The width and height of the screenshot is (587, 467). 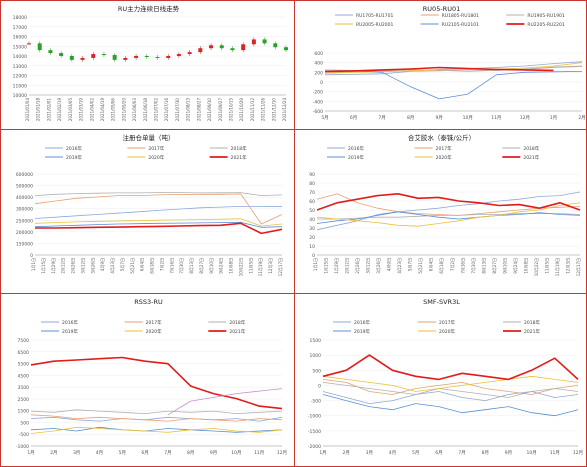 I want to click on x-tick-label: 3月26日, so click(x=378, y=266).